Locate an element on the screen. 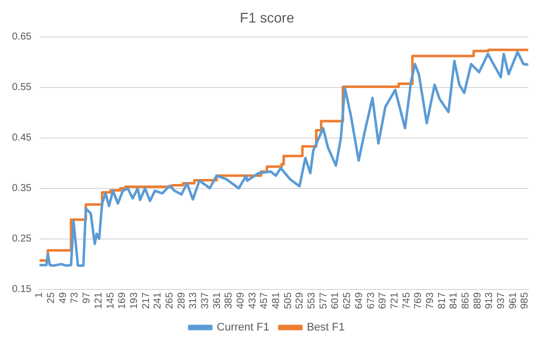 Image resolution: width=540 pixels, height=347 pixels. x-tick-label: 1 is located at coordinates (40, 295).